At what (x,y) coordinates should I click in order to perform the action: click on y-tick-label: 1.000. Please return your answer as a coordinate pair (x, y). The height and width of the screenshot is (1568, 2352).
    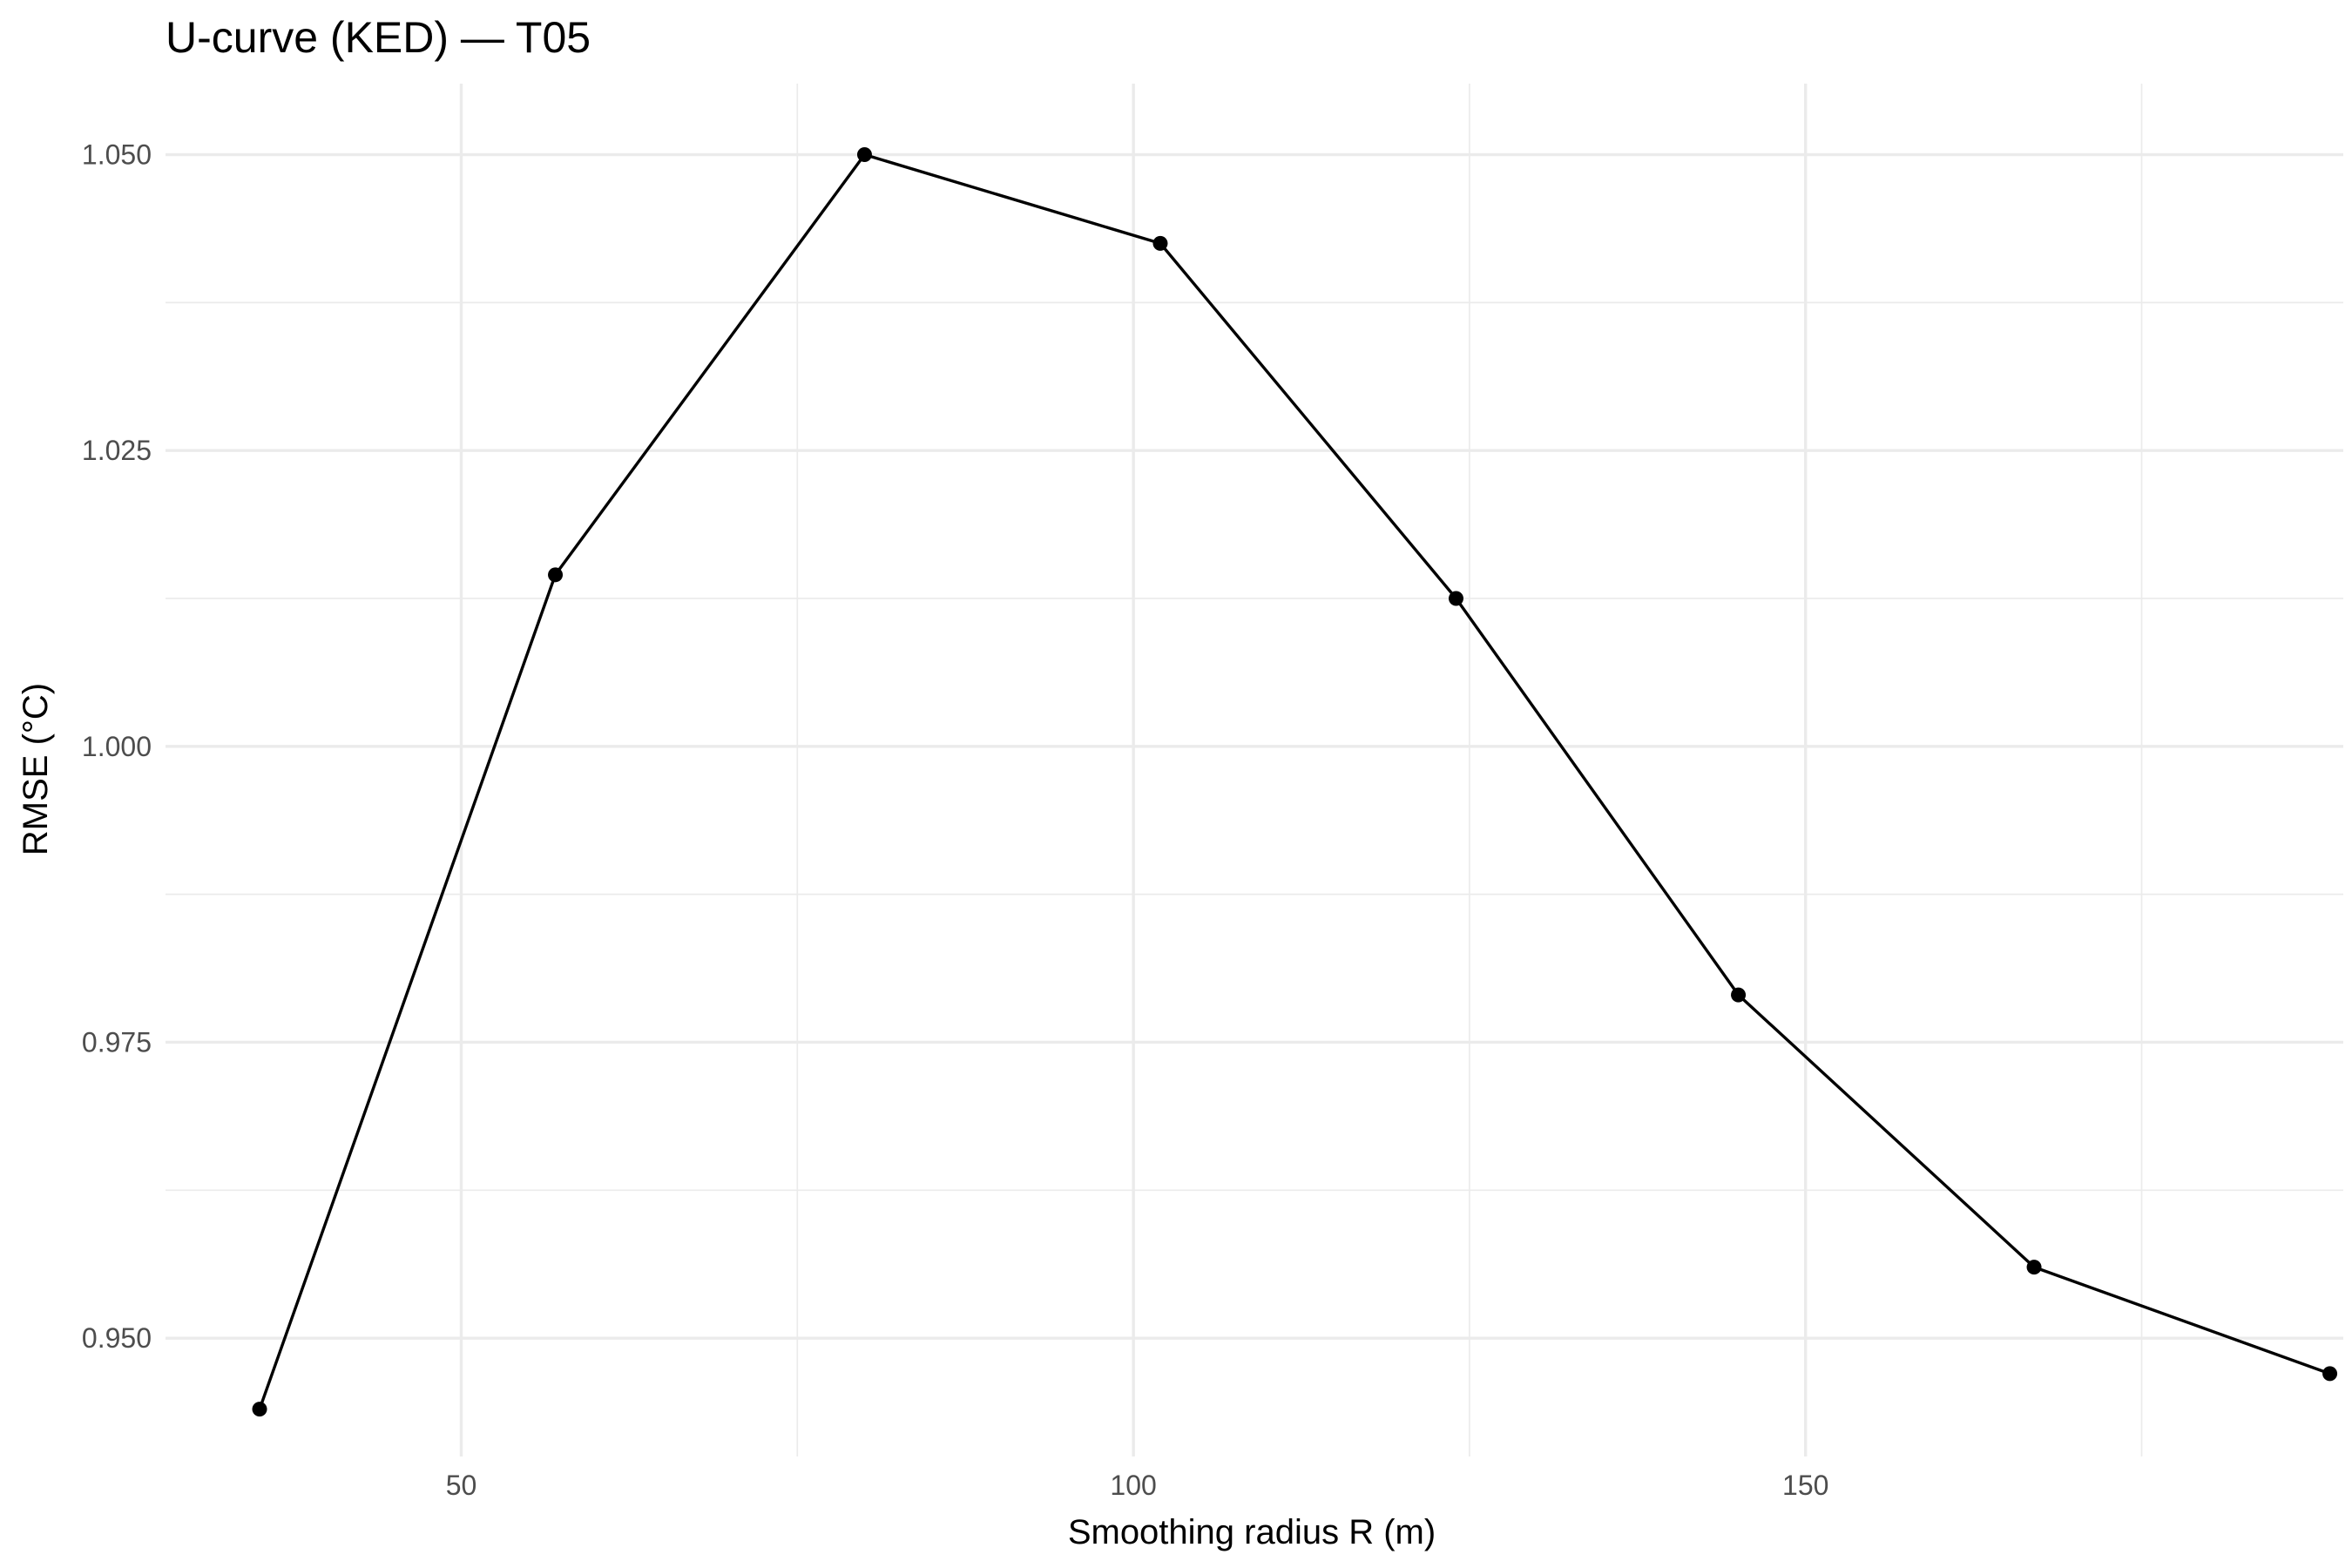
    Looking at the image, I should click on (117, 746).